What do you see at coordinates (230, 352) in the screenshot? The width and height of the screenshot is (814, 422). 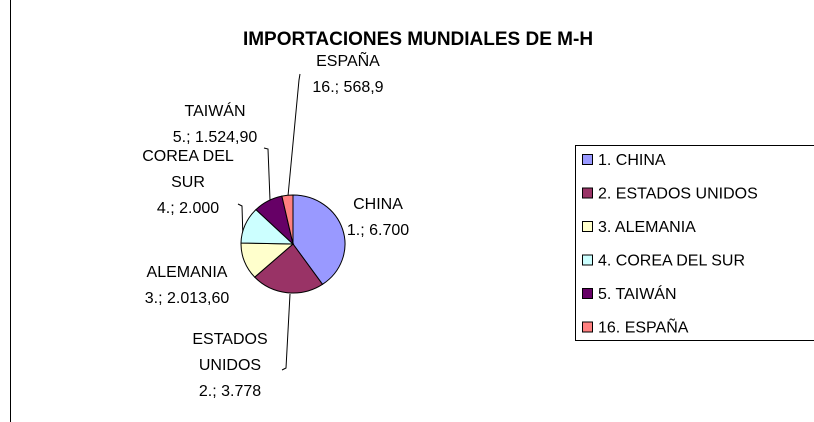 I see `data-label-name: ESTADOS UNIDOS` at bounding box center [230, 352].